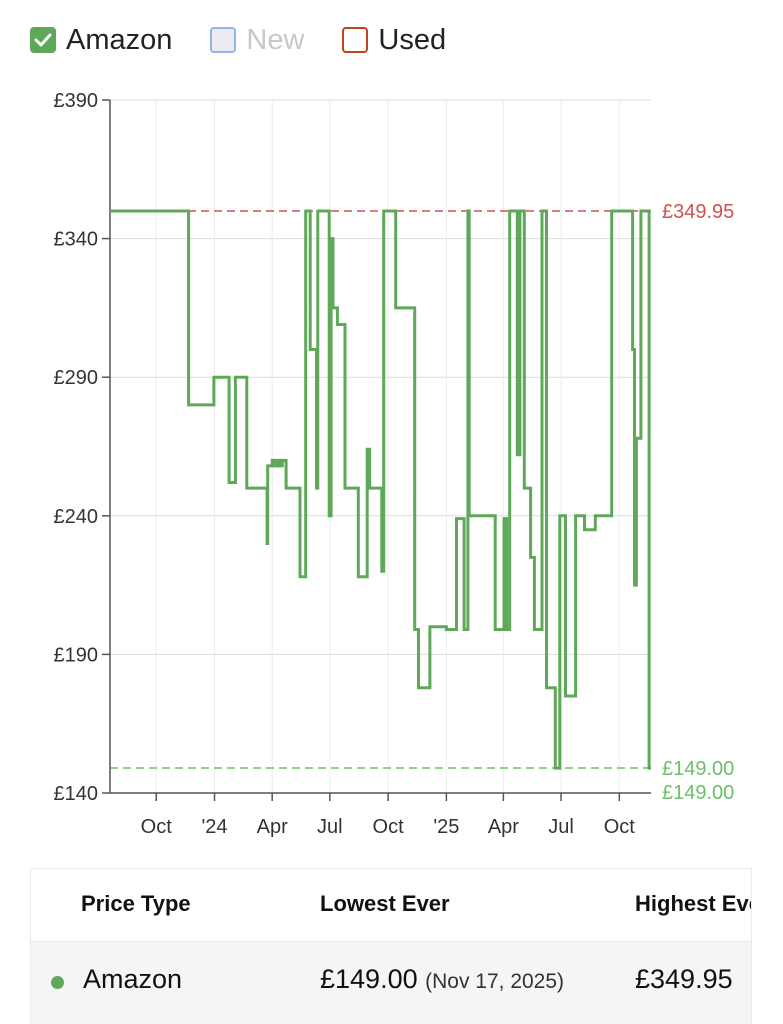  I want to click on row-lowest-price: £149.00, so click(369, 979).